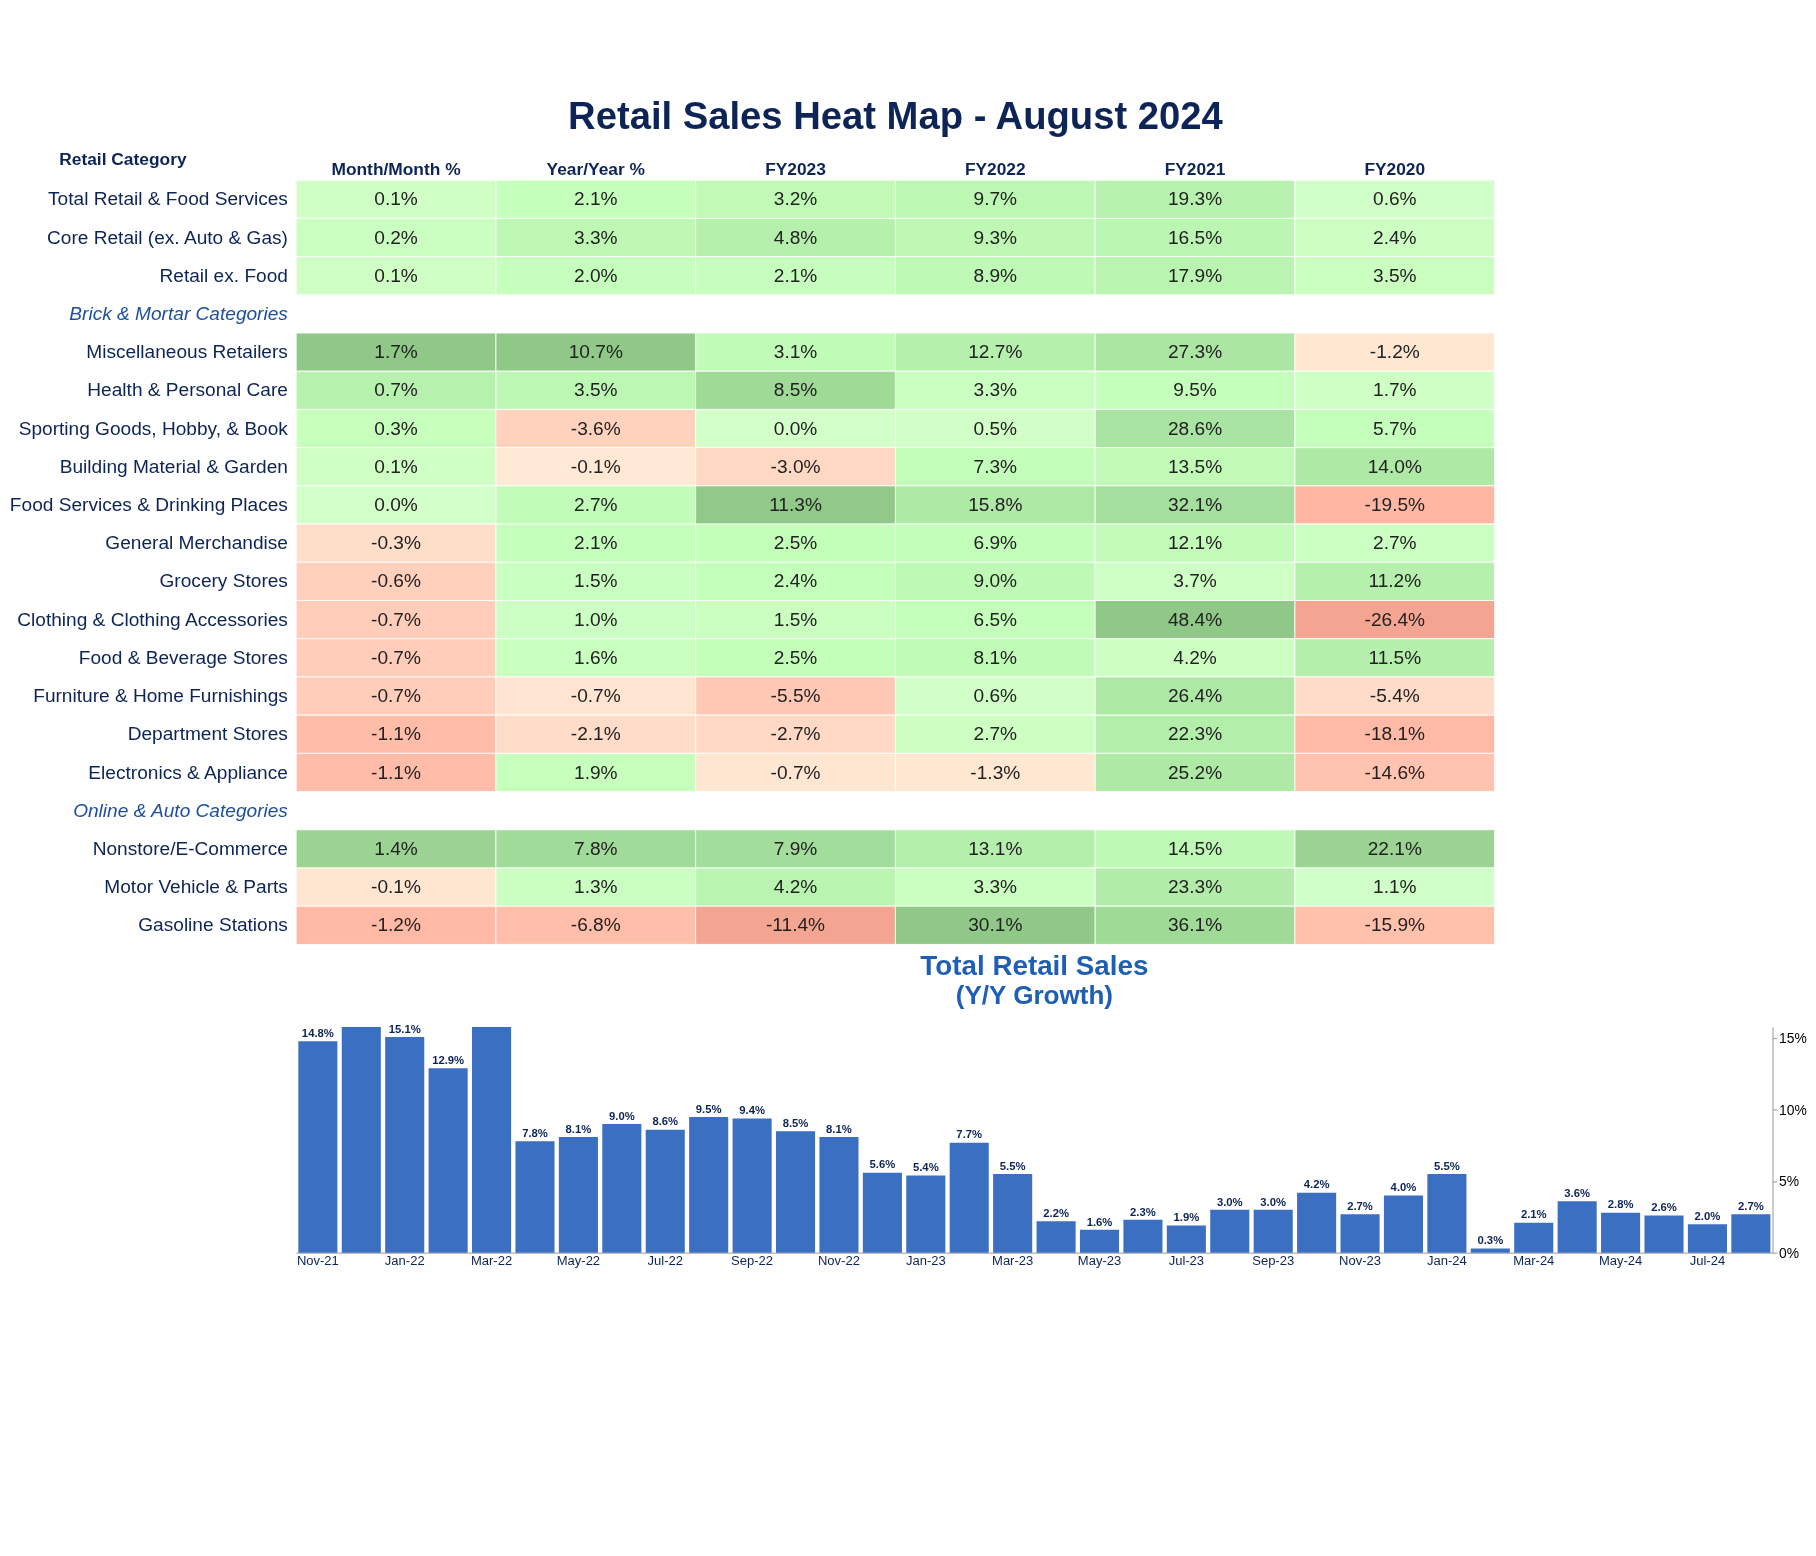 The height and width of the screenshot is (1556, 1816). What do you see at coordinates (1195, 619) in the screenshot?
I see `data-label: 48.4%` at bounding box center [1195, 619].